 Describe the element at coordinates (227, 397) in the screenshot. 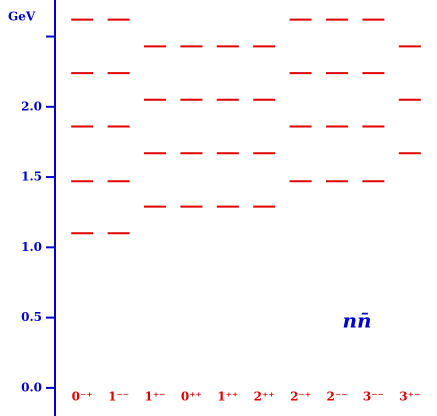

I see `x-tick-label: 1⁺⁺` at that location.